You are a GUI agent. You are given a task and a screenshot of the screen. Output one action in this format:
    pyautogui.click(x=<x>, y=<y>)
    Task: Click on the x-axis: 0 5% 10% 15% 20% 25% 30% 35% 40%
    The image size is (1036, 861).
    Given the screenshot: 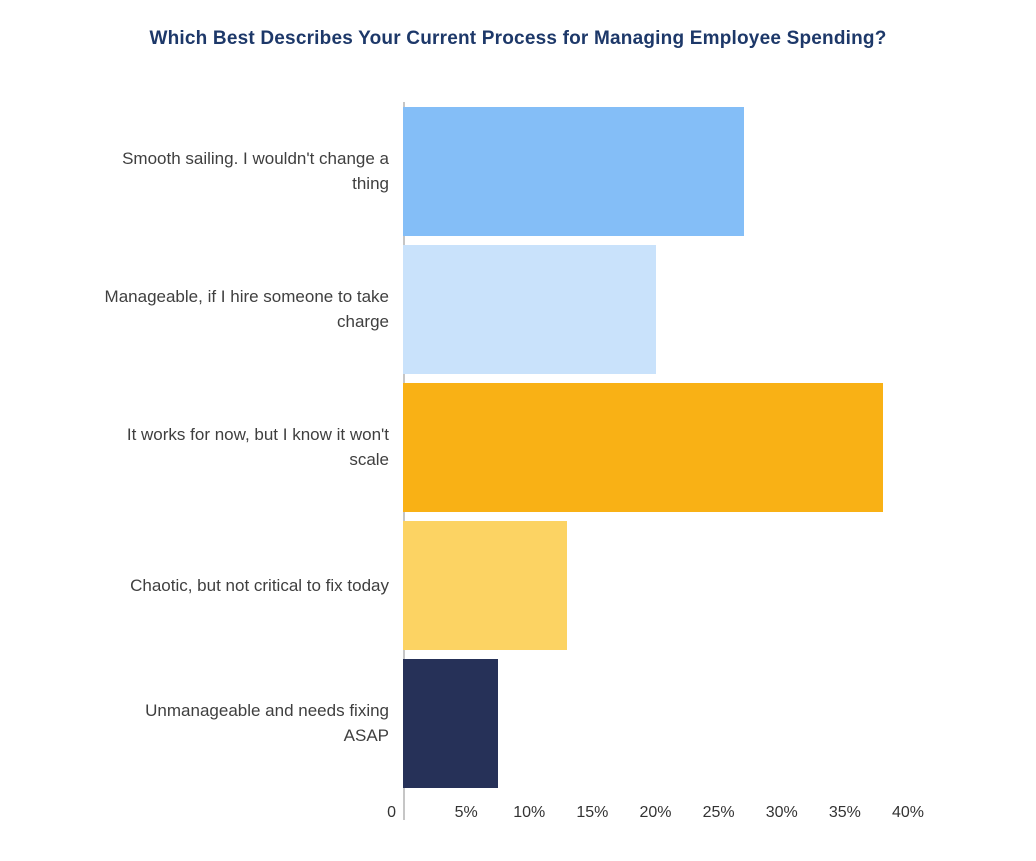 What is the action you would take?
    pyautogui.click(x=518, y=813)
    